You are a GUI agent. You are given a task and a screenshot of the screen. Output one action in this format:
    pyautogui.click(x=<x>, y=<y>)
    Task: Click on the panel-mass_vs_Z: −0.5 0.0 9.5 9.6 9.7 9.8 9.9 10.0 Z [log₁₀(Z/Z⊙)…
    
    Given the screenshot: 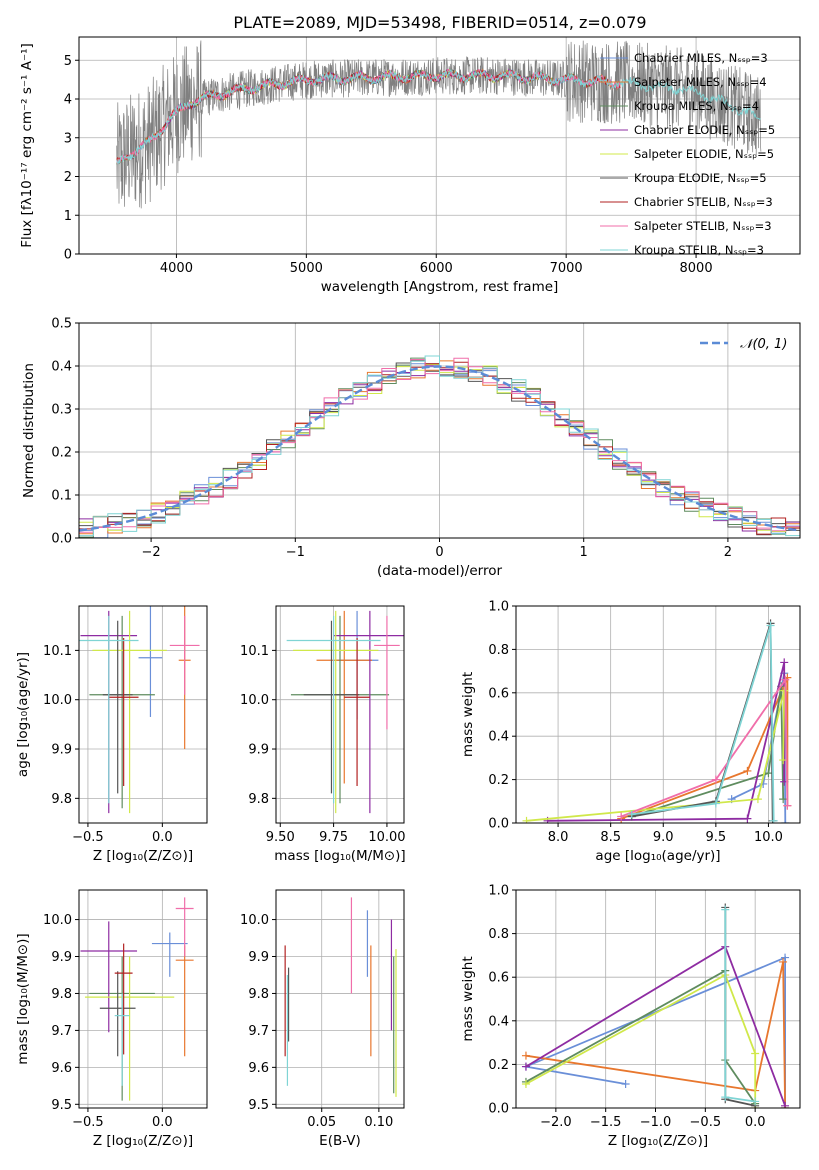 What is the action you would take?
    pyautogui.click(x=111, y=1019)
    